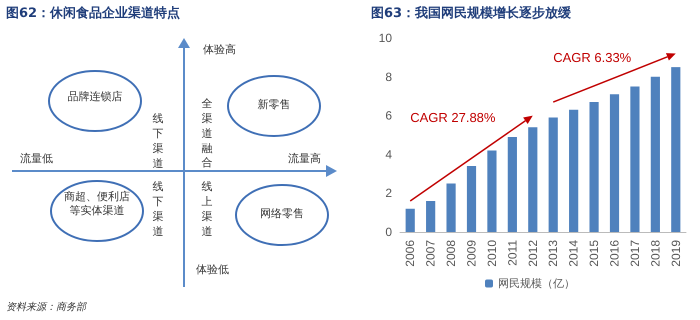 The width and height of the screenshot is (700, 320). Describe the element at coordinates (207, 134) in the screenshot. I see `text: 全渠道融合` at that location.